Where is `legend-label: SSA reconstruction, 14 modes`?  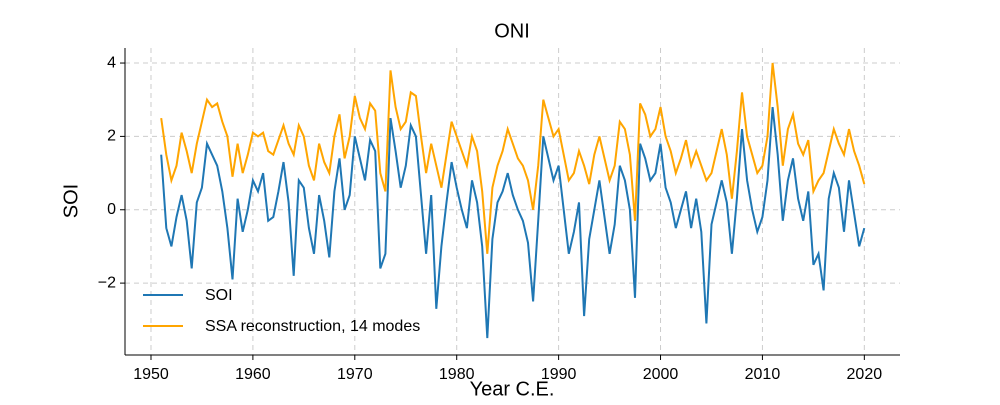 legend-label: SSA reconstruction, 14 modes is located at coordinates (312, 326).